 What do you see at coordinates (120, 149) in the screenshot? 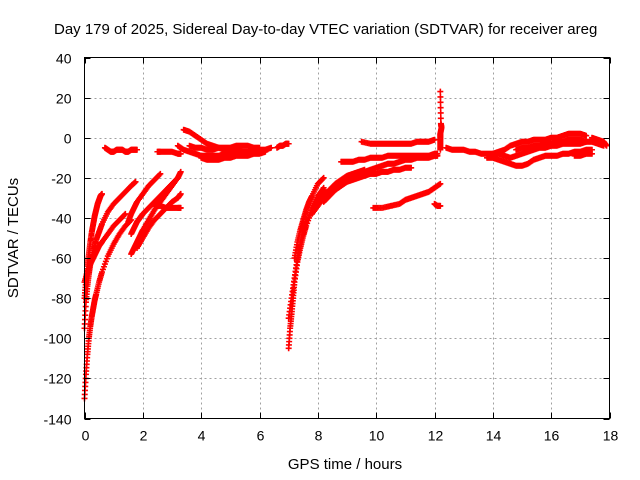
I see `series-arc05` at bounding box center [120, 149].